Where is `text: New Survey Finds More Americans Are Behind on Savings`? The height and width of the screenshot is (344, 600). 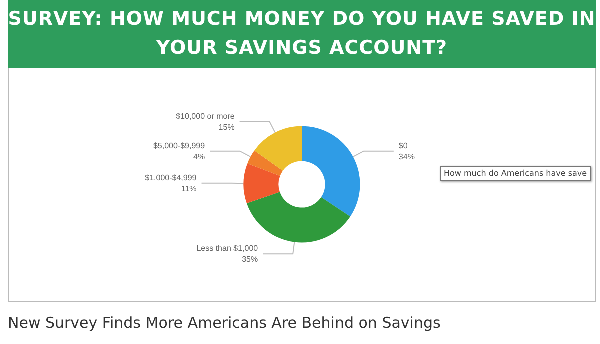
text: New Survey Finds More Americans Are Behind on Savings is located at coordinates (224, 323).